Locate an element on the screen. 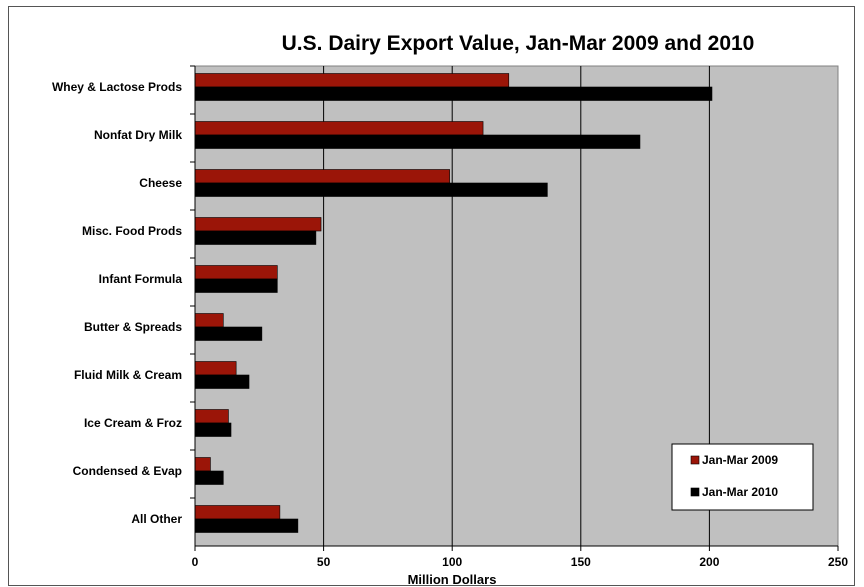  x-tick-label: 100 is located at coordinates (452, 562).